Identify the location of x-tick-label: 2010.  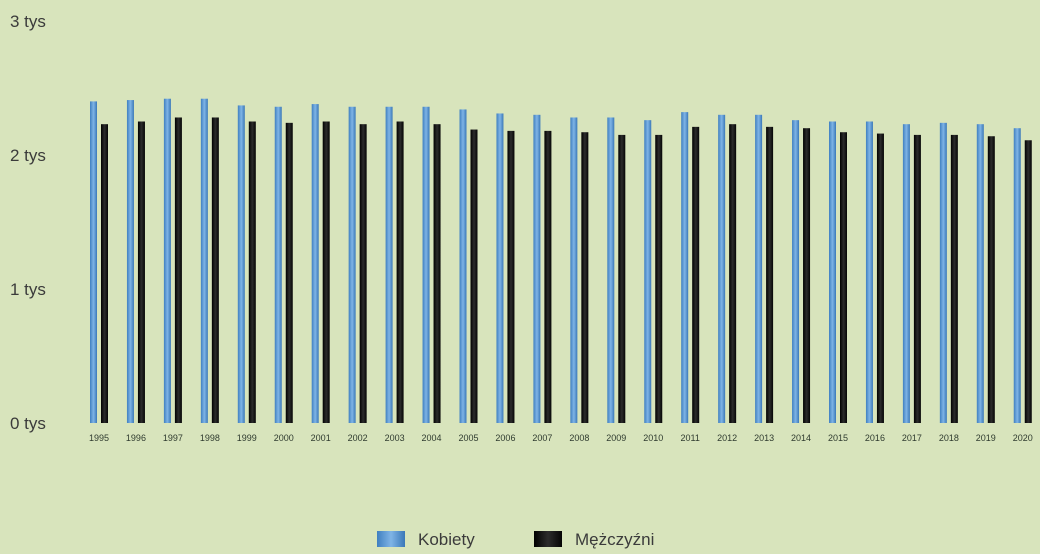
(653, 438).